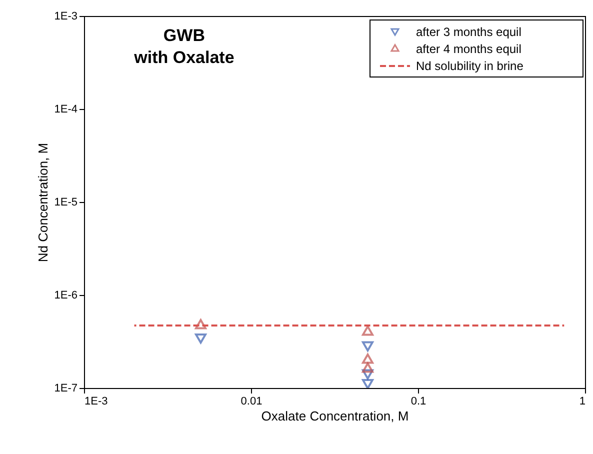  I want to click on legend-label: Nd solubility in brine, so click(470, 66).